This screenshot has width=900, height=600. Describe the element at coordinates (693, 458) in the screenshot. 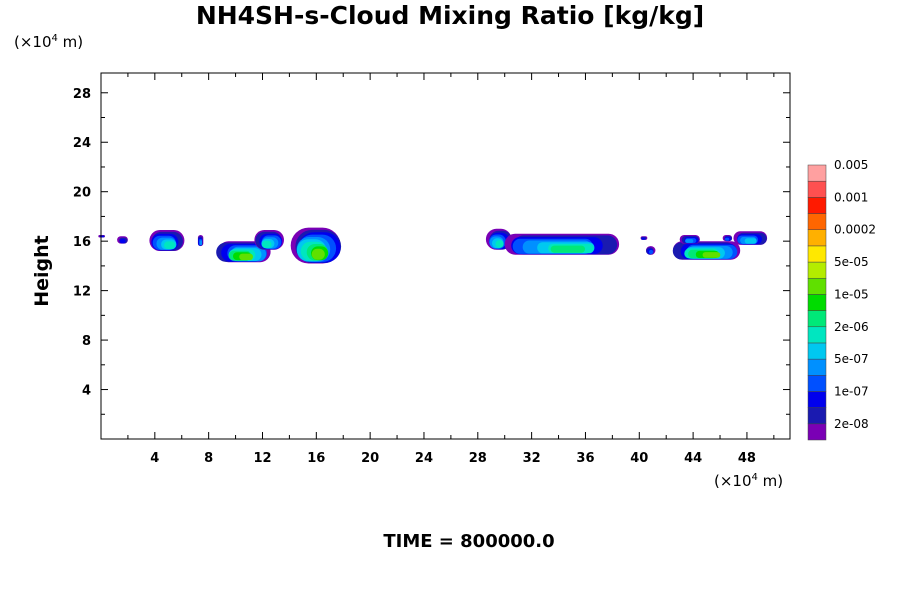

I see `x-tick-label: 44` at that location.